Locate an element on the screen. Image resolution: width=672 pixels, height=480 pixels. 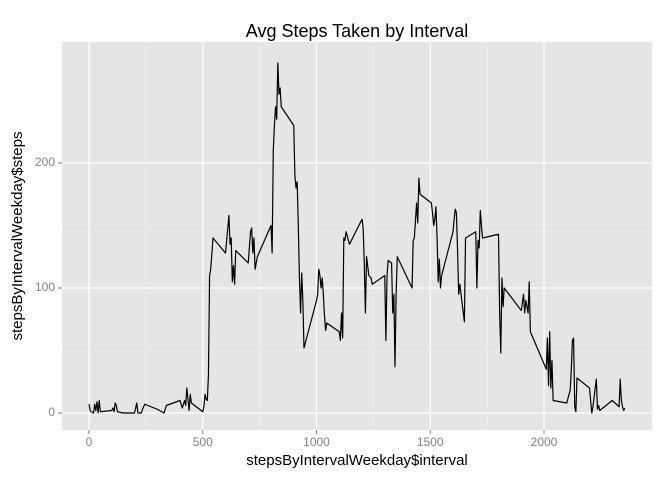
chart-title: Avg Steps Taken by Interval is located at coordinates (357, 31).